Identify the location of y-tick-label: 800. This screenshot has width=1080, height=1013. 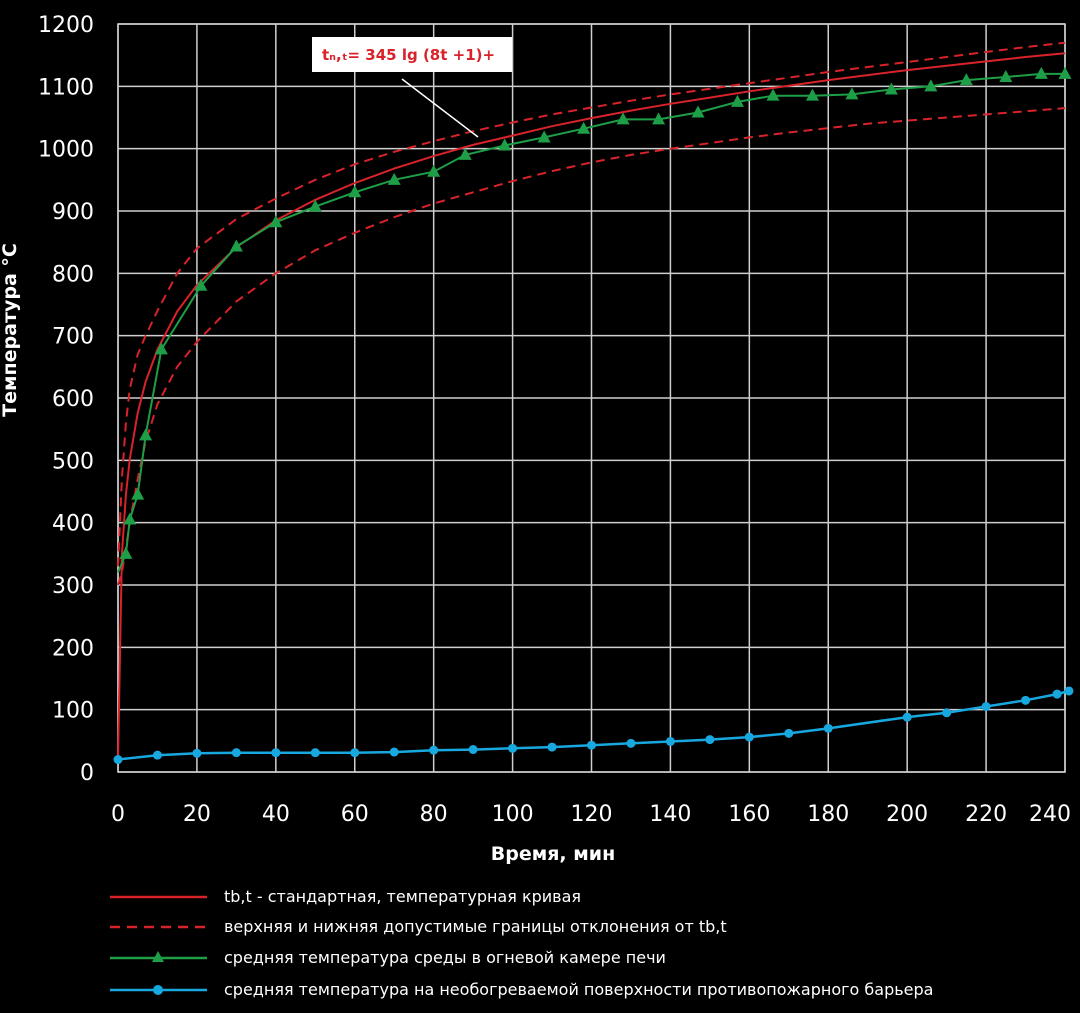
(73, 274).